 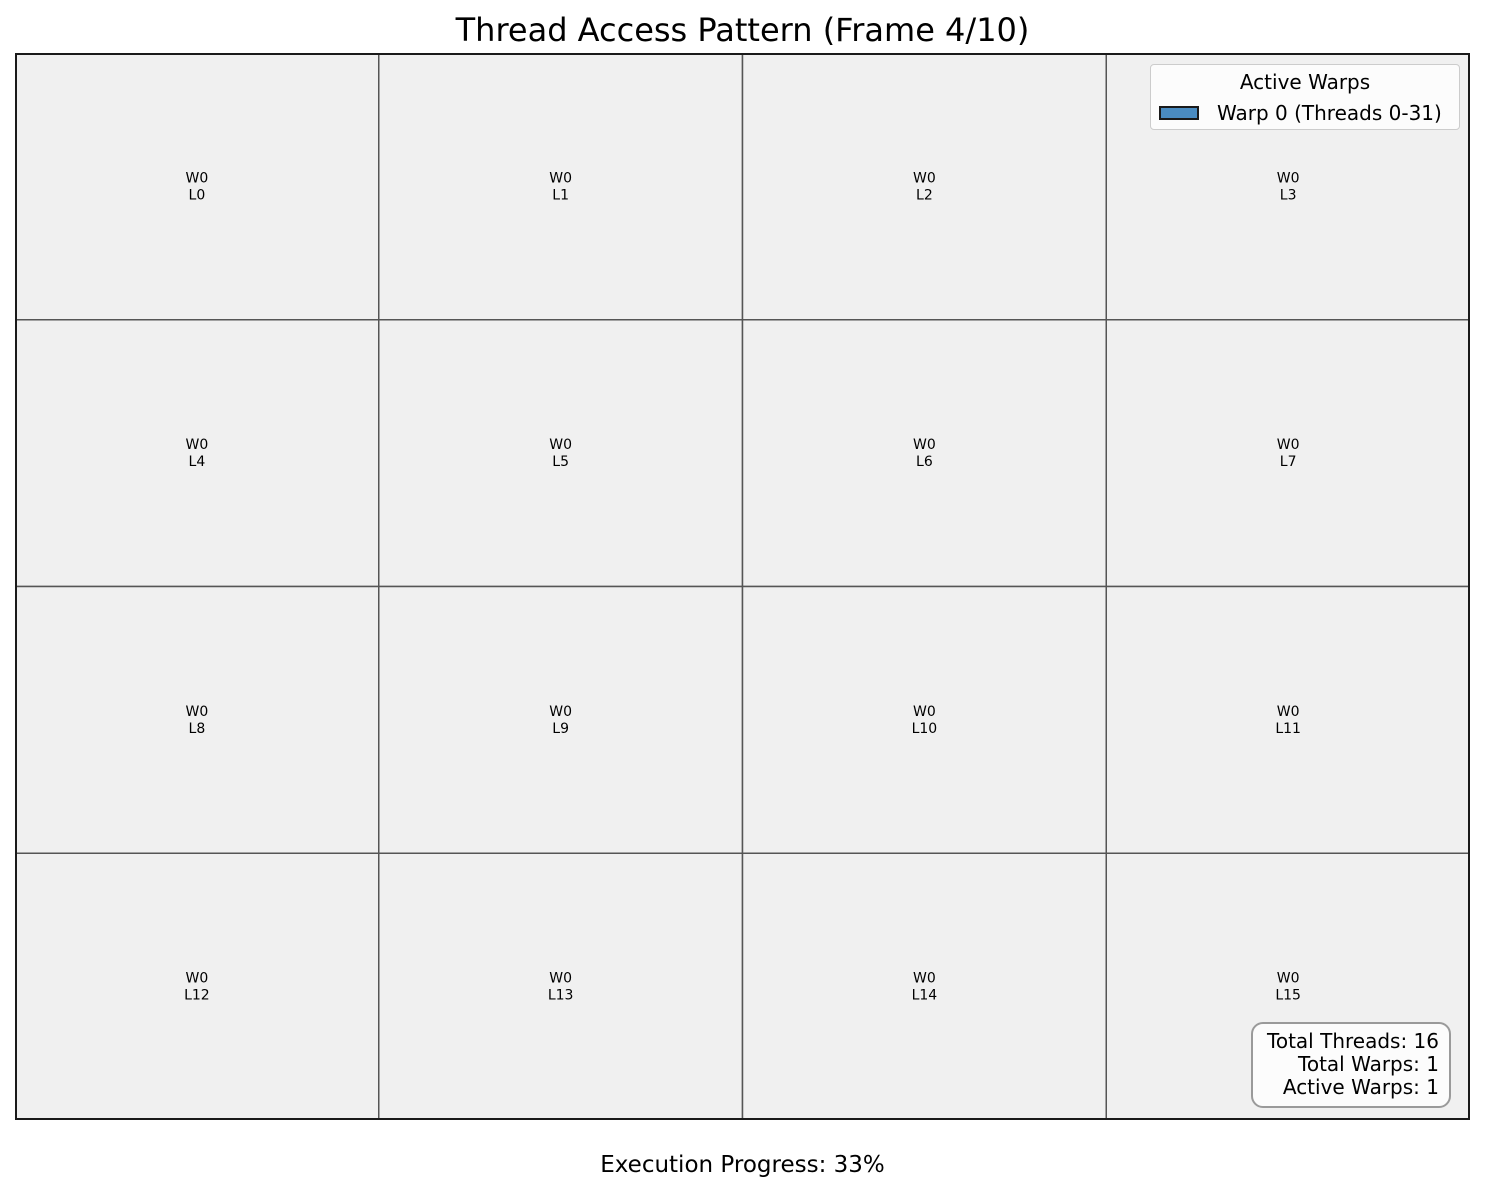 I want to click on thread-cell-L13: W0 L13, so click(x=561, y=986).